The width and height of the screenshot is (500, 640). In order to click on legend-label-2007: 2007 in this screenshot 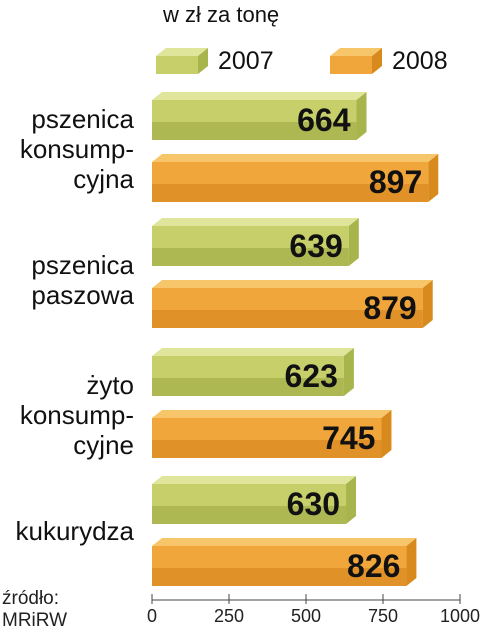, I will do `click(246, 60)`.